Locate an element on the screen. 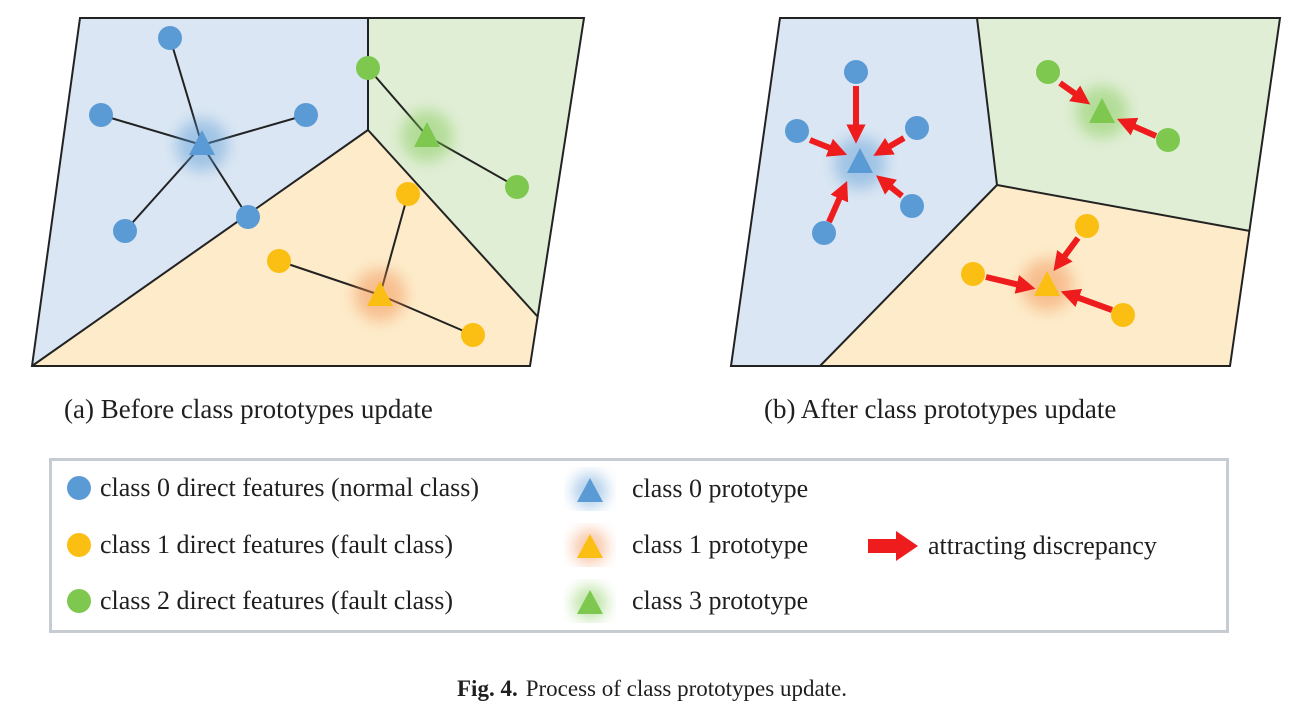  class0-features-b is located at coordinates (857, 152).